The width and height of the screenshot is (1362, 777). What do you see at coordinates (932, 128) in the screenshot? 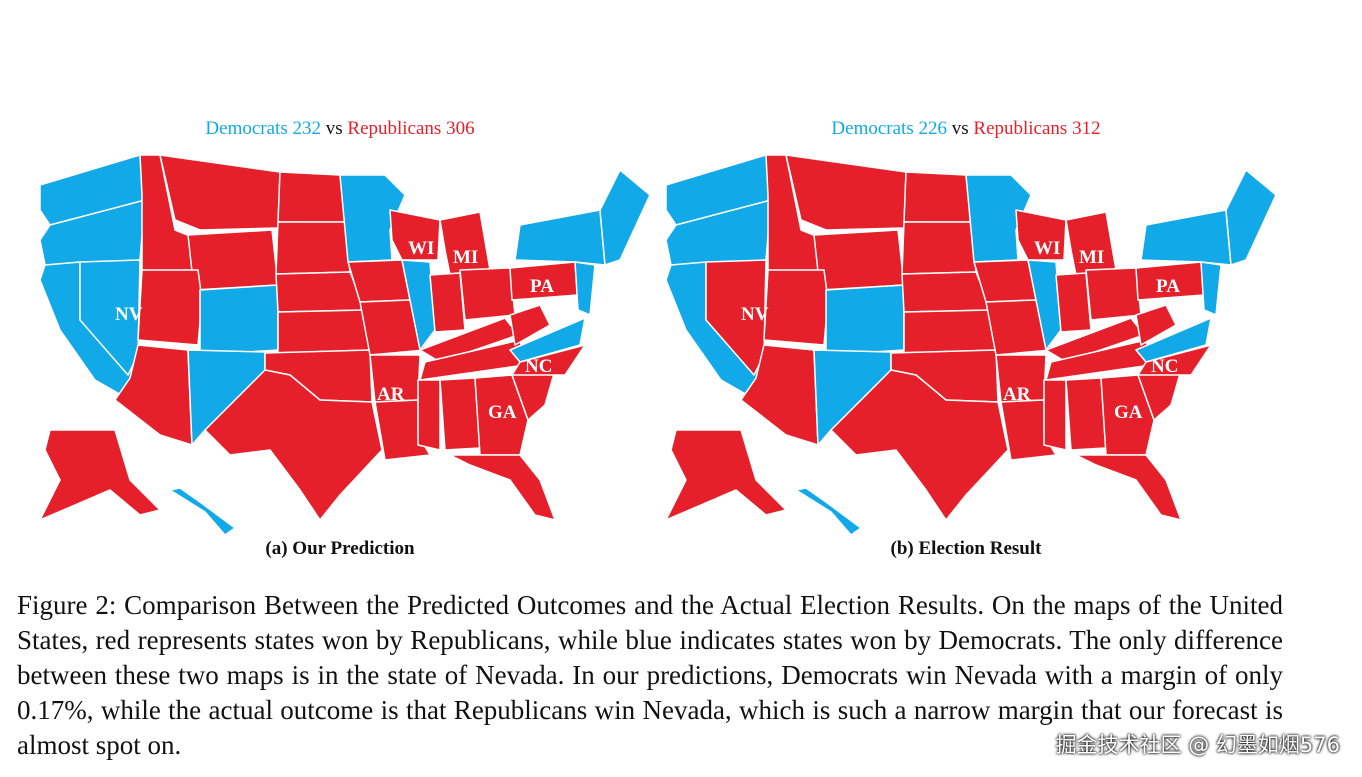
I see `democrats-votes: 226` at bounding box center [932, 128].